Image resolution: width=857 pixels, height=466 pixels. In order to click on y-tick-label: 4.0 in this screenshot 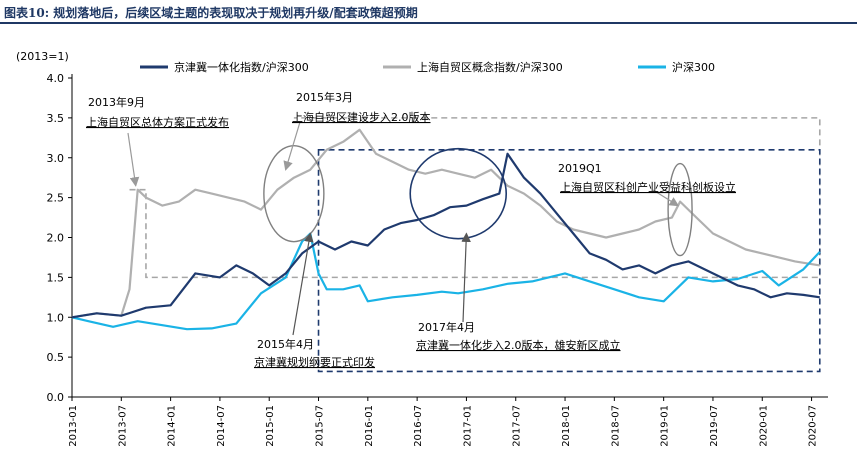, I will do `click(56, 78)`.